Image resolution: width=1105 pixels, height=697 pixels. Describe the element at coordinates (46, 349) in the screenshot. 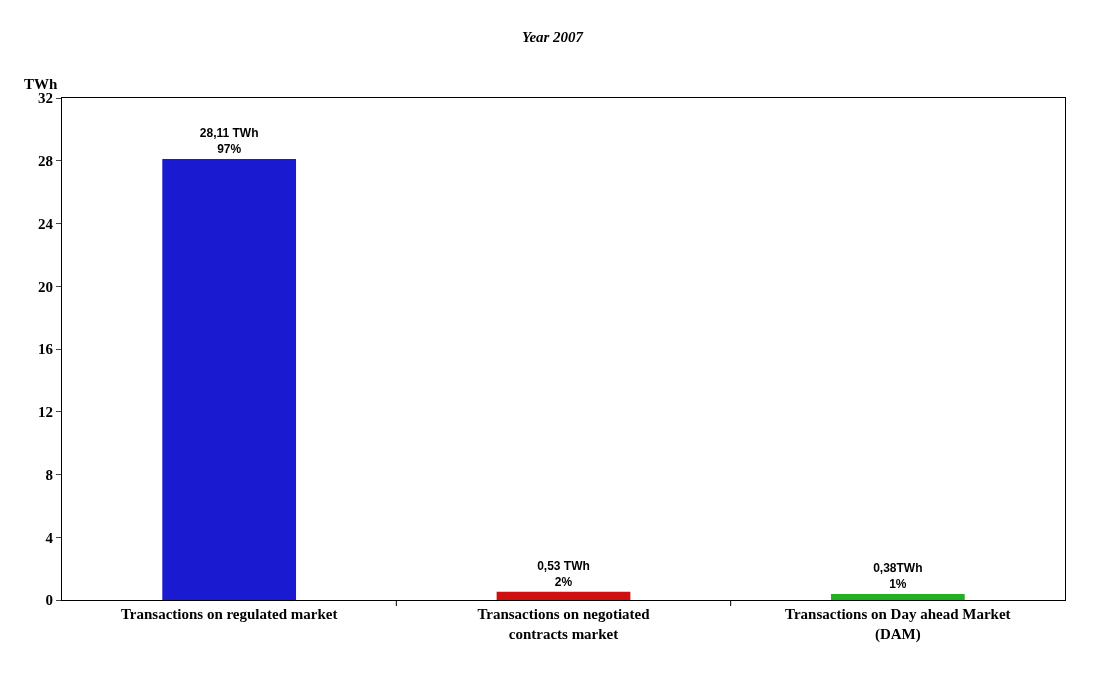

I see `y-tick-label: 16` at that location.